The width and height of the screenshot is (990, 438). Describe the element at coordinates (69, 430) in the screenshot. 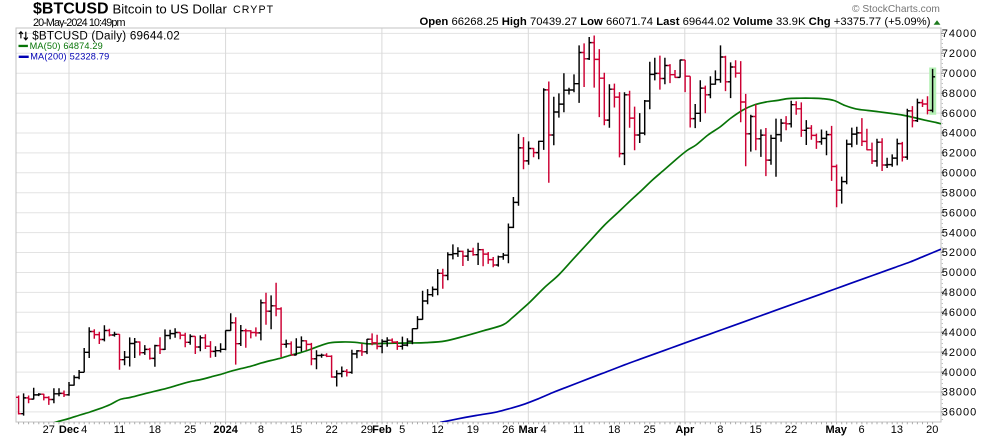

I see `svg-text: Dec` at that location.